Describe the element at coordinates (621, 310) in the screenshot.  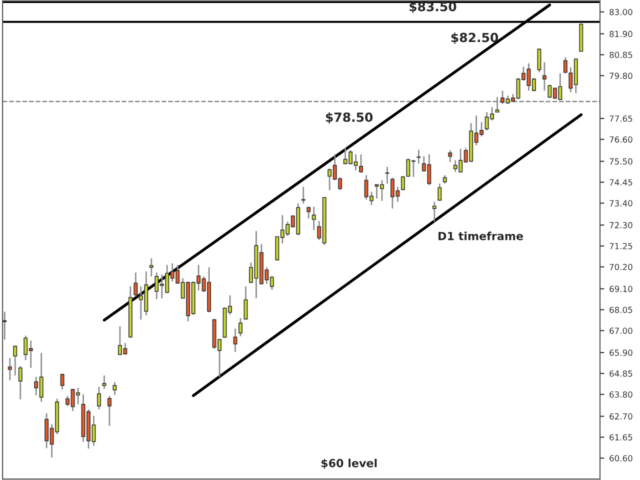
I see `y-tick-label: 68.05` at that location.